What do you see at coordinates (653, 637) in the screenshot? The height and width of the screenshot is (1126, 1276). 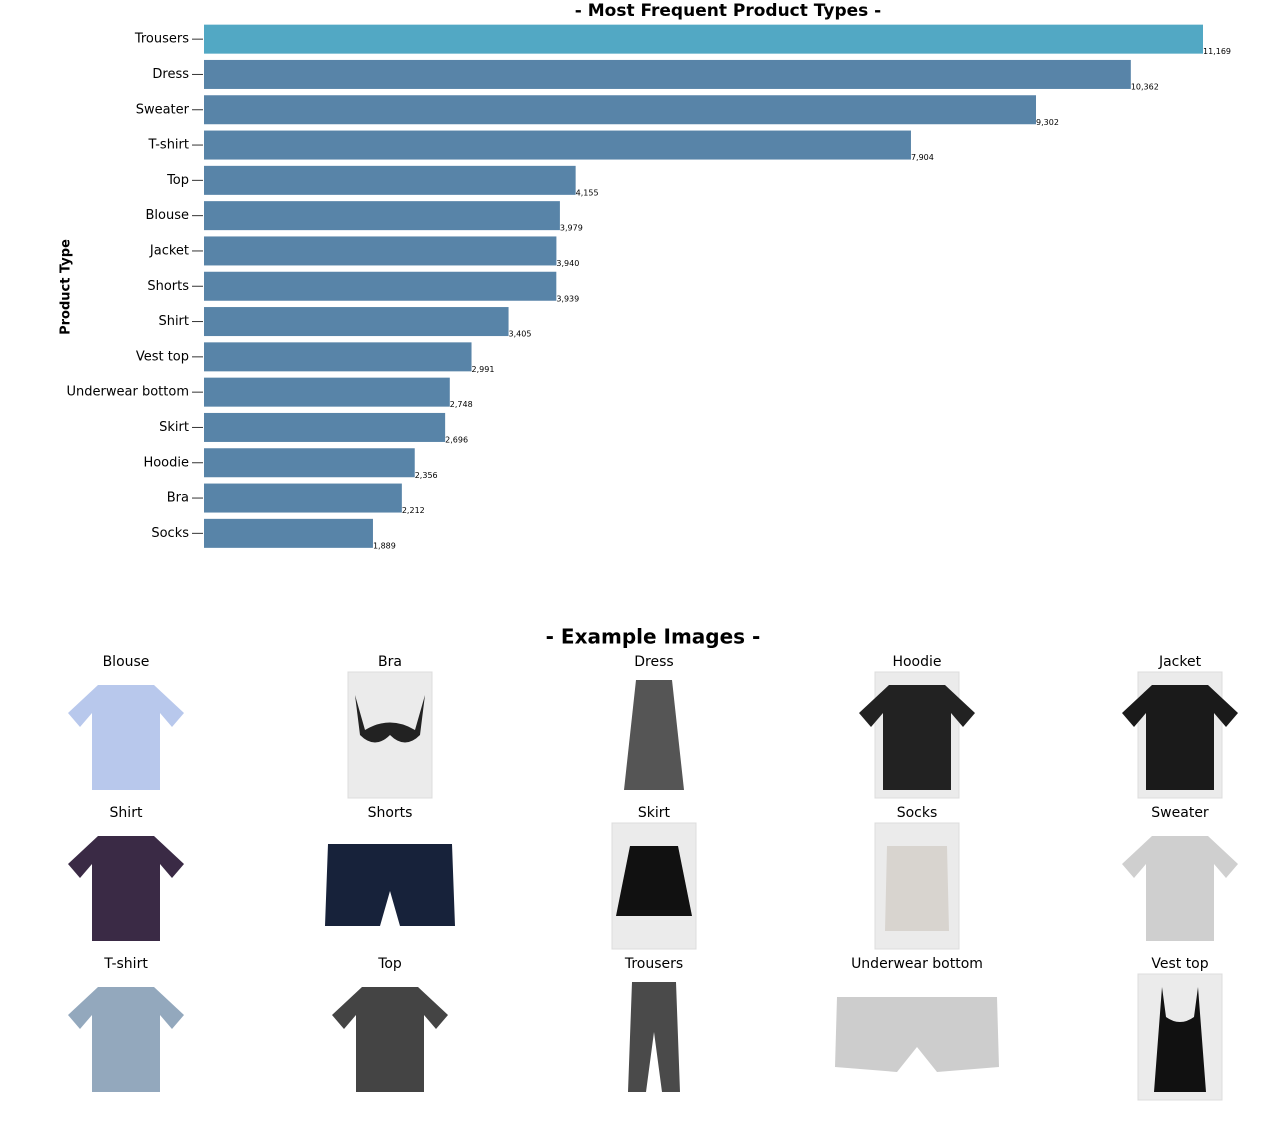 I see `images-title: - Example Images -` at bounding box center [653, 637].